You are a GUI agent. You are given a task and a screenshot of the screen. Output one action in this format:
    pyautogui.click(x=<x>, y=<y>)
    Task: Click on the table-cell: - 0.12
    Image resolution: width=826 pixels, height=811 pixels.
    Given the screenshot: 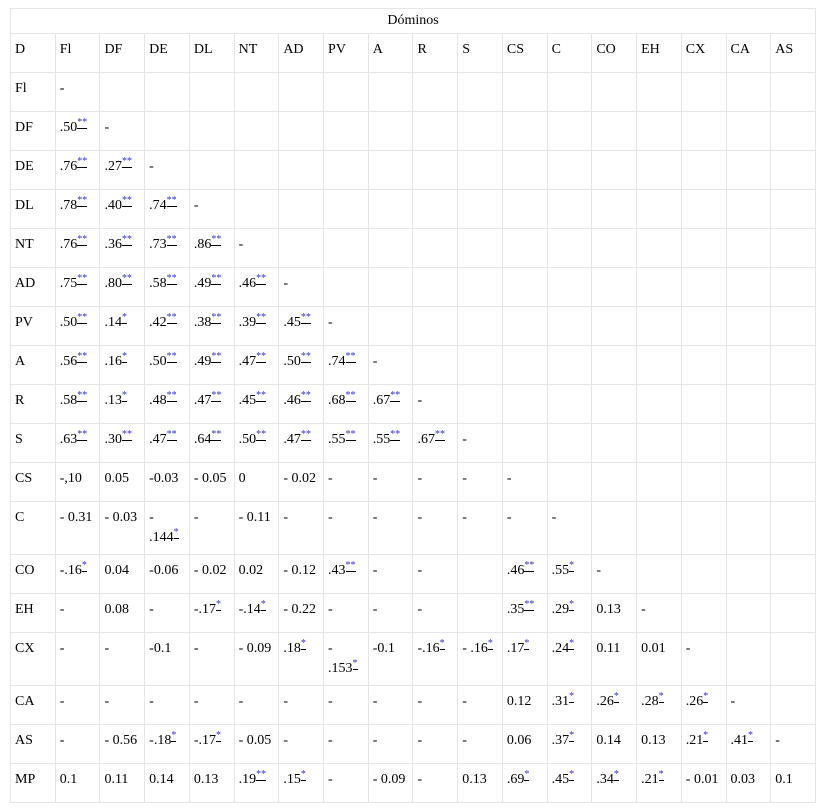 What is the action you would take?
    pyautogui.click(x=301, y=574)
    